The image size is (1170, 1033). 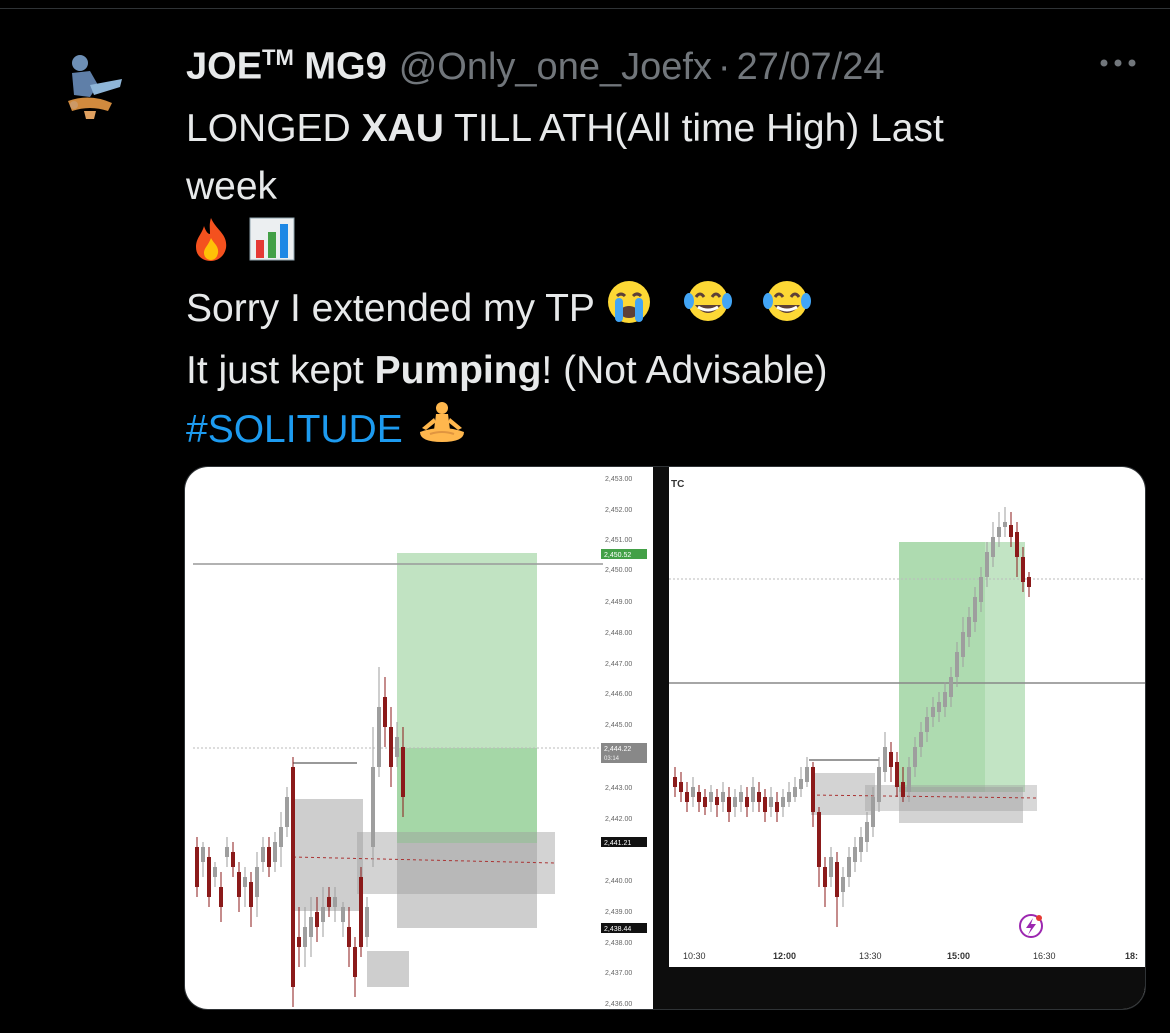 I want to click on tp-price-tag, so click(x=624, y=554).